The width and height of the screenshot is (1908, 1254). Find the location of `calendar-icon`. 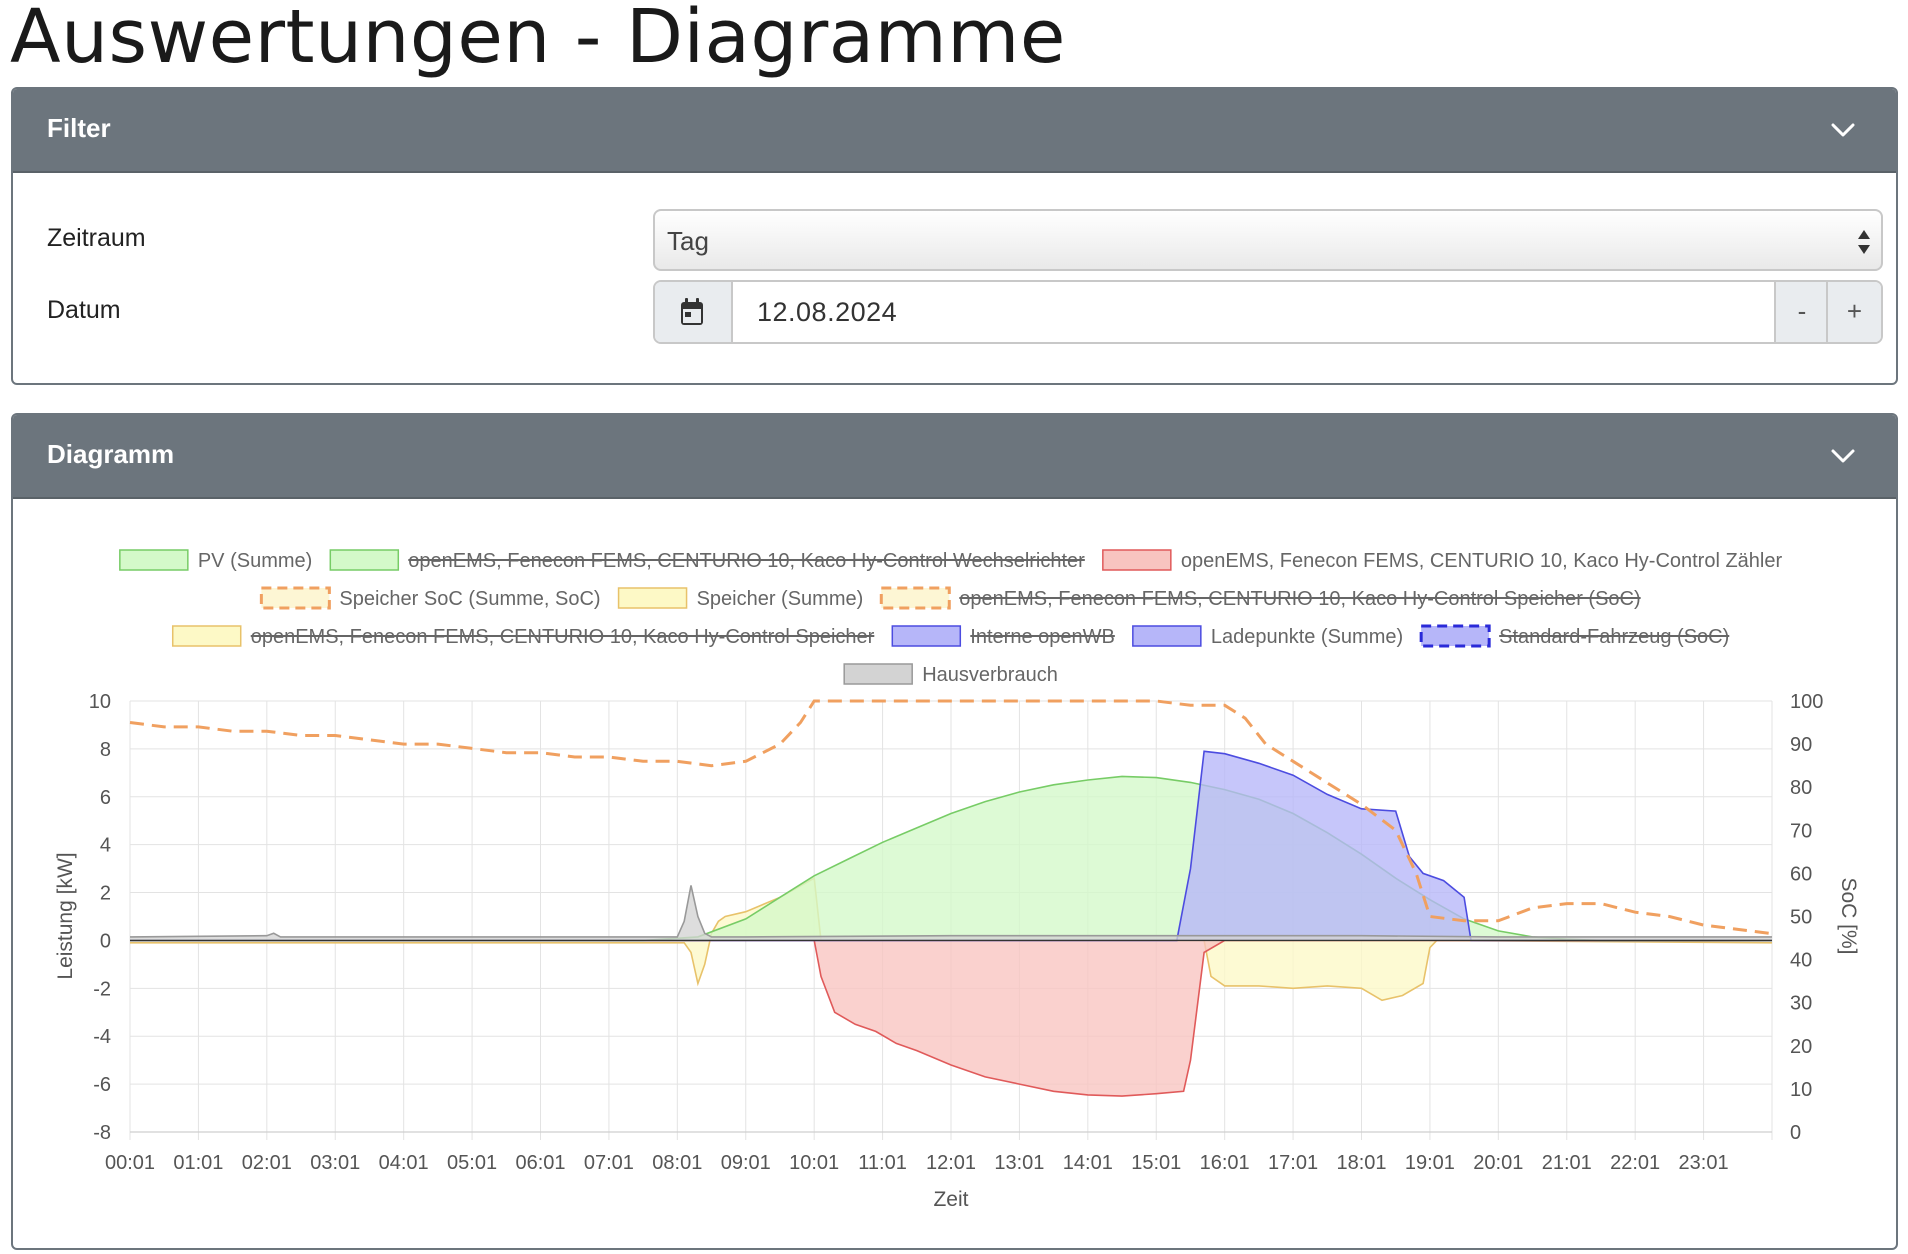

calendar-icon is located at coordinates (692, 311).